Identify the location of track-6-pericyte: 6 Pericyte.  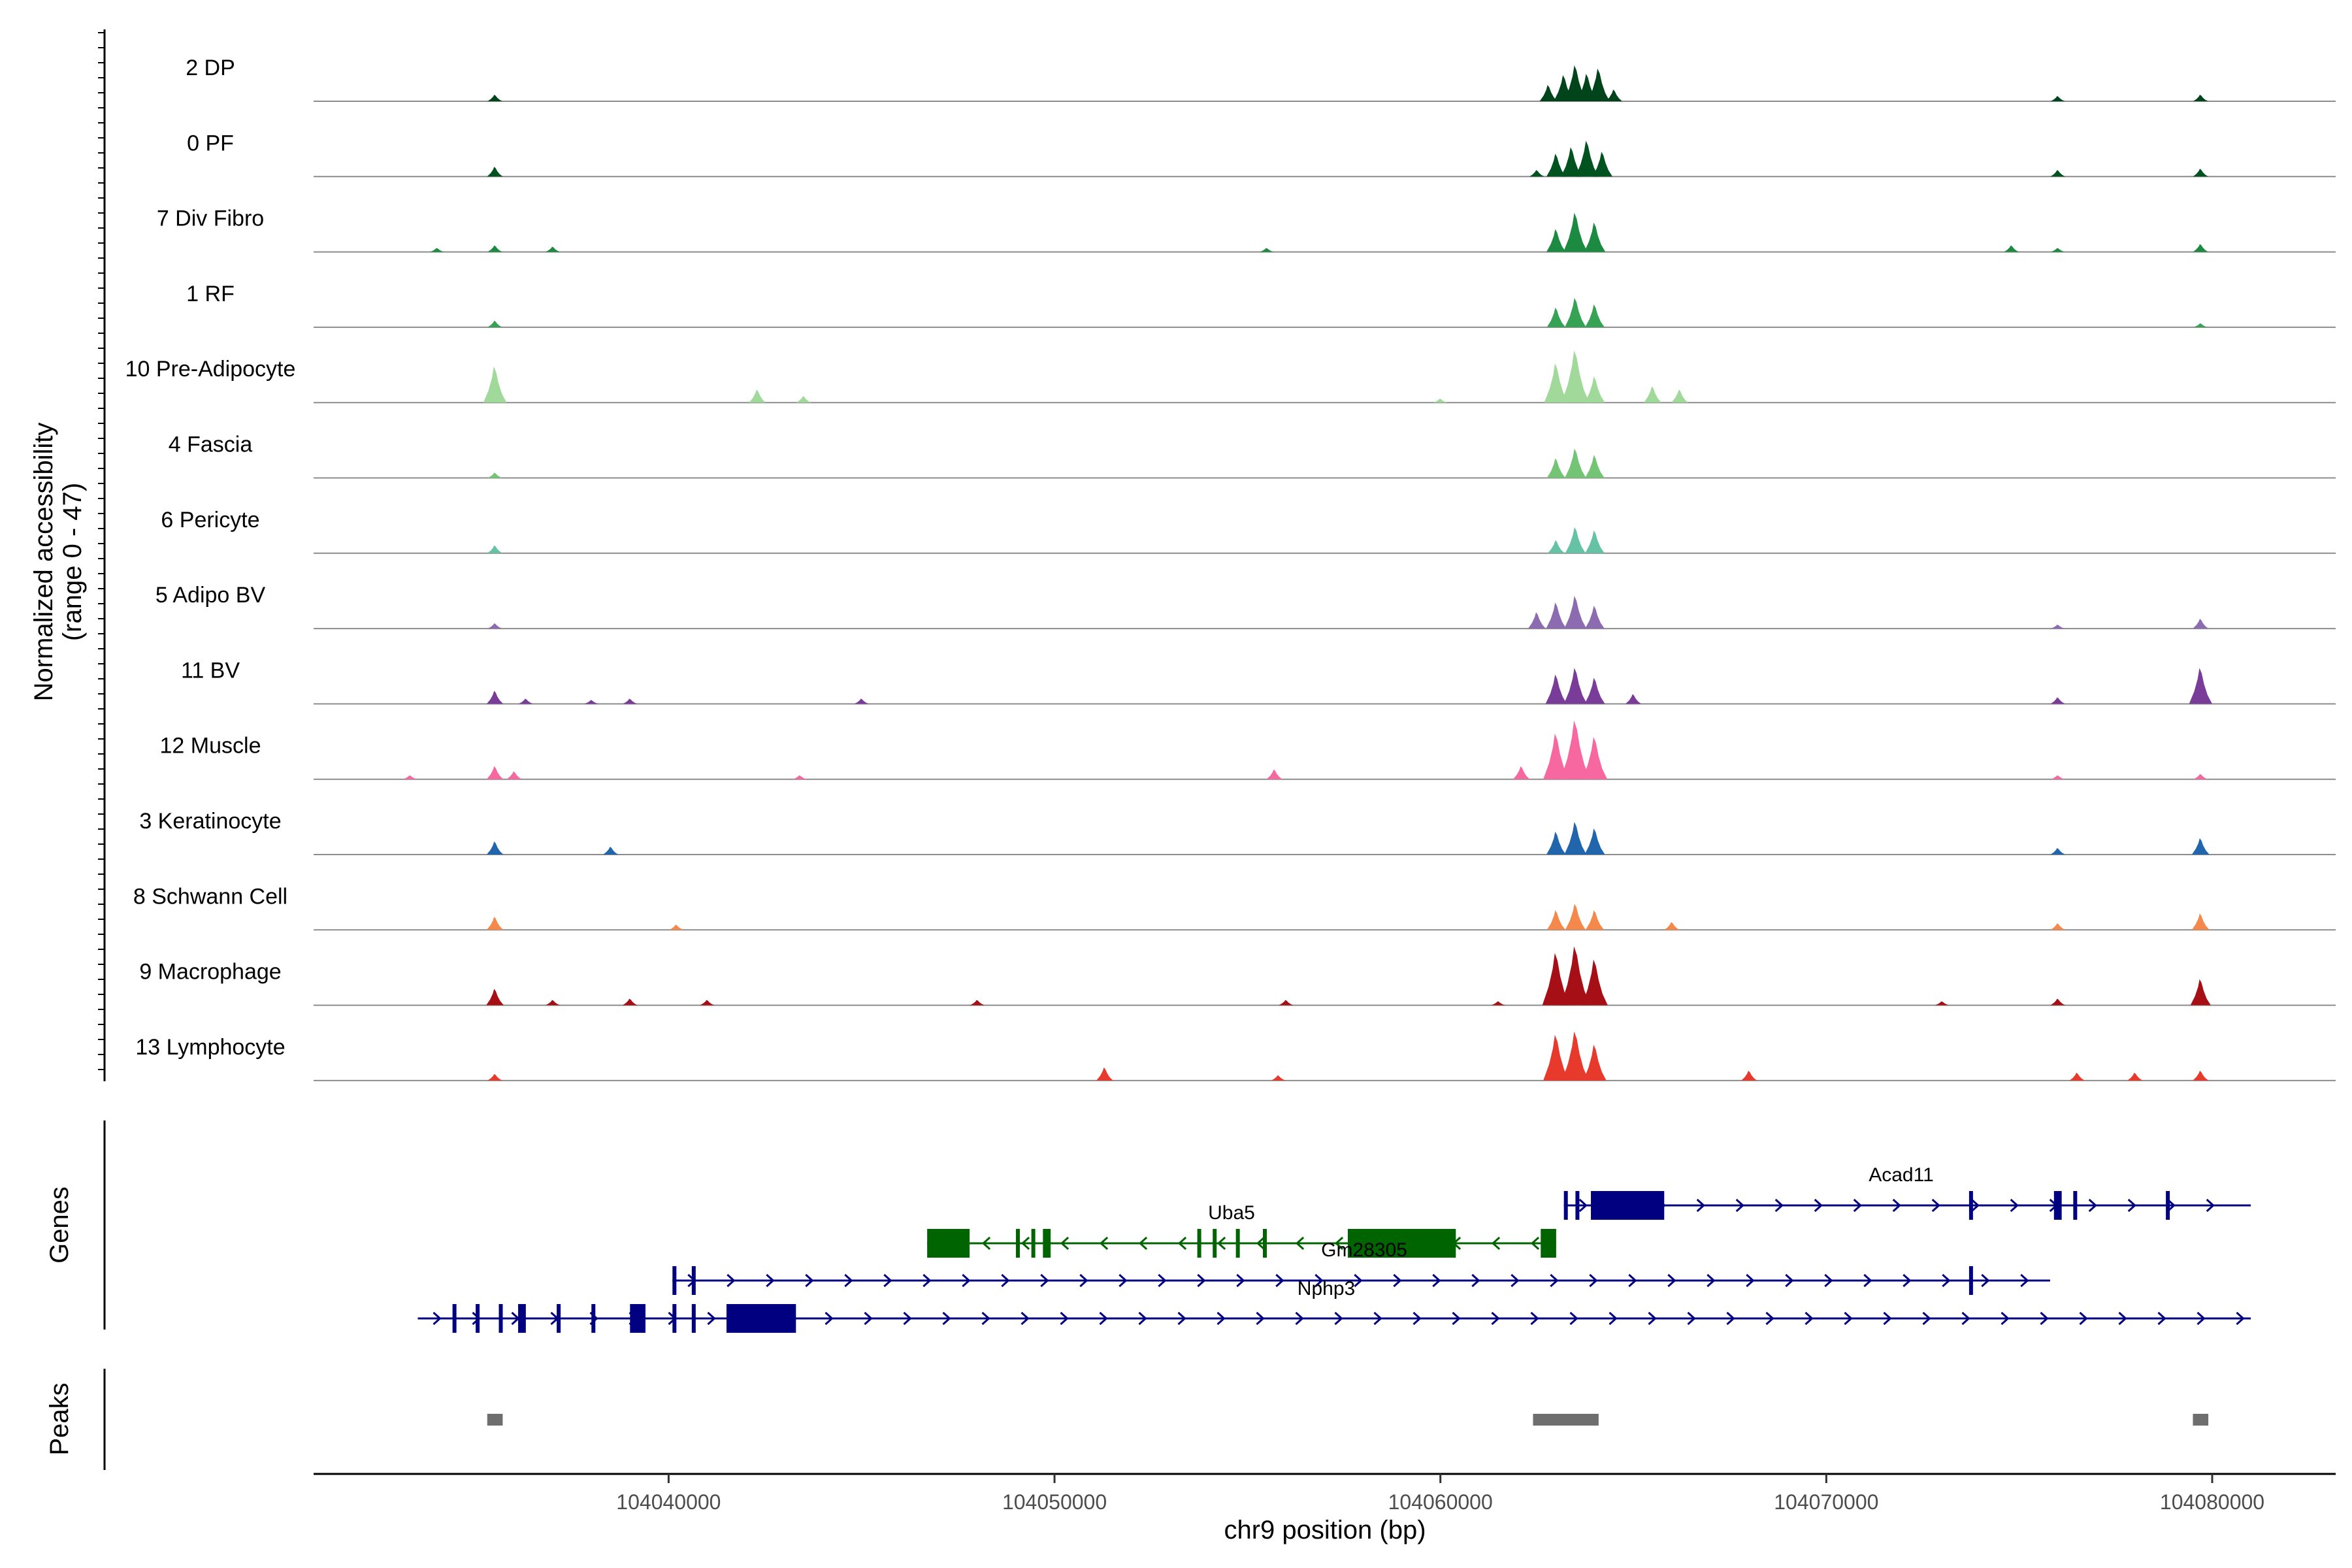
(1248, 531).